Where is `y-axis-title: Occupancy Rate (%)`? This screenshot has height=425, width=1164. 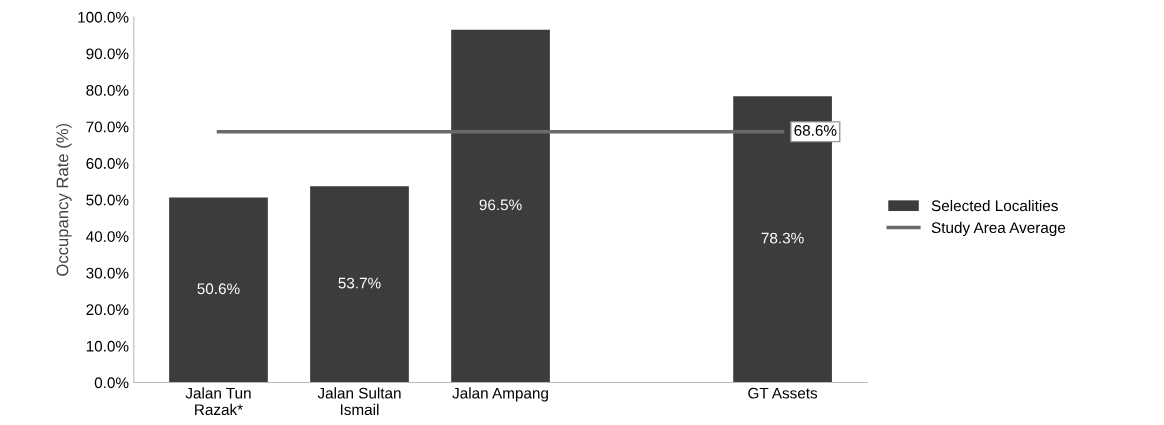
y-axis-title: Occupancy Rate (%) is located at coordinates (64, 199).